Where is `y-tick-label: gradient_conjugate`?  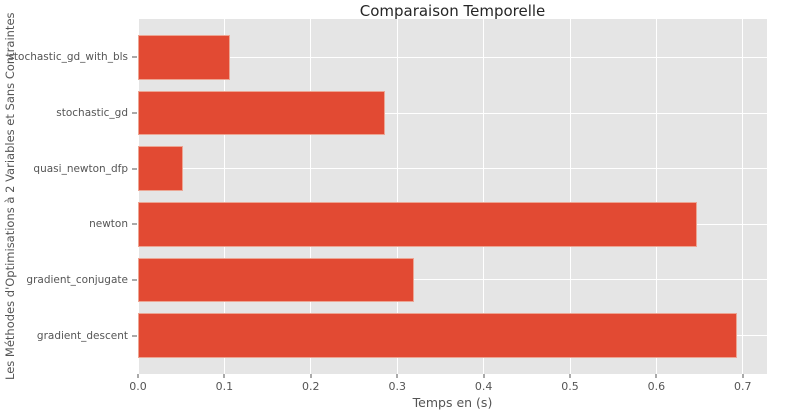 y-tick-label: gradient_conjugate is located at coordinates (77, 279).